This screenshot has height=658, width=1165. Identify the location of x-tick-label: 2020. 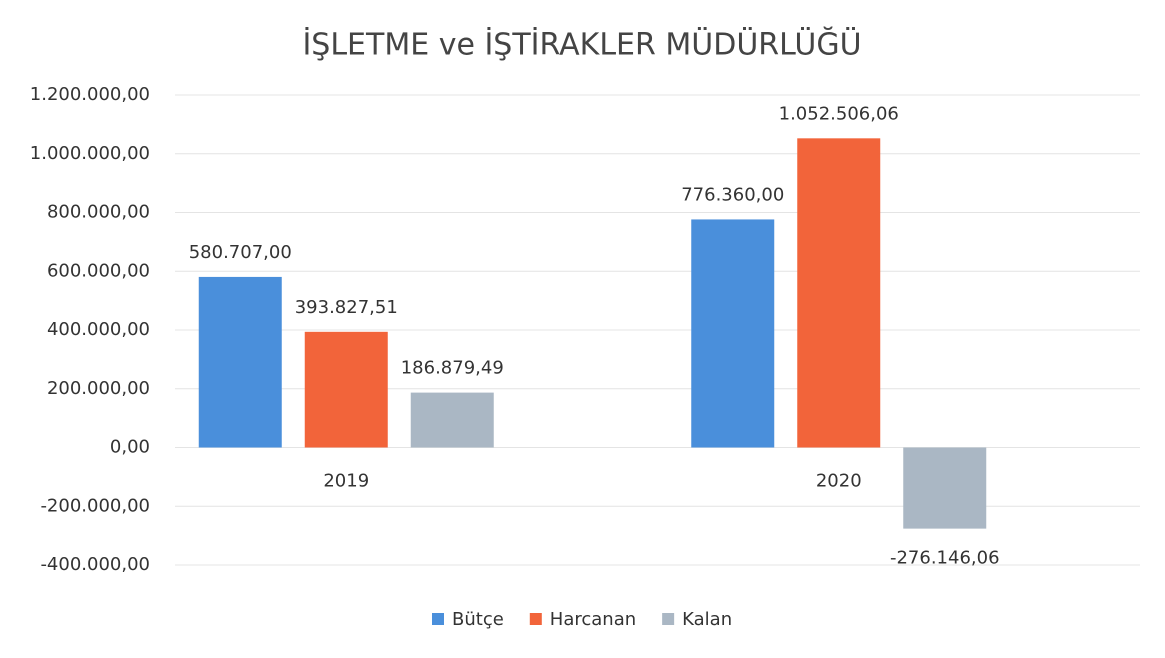
(839, 481).